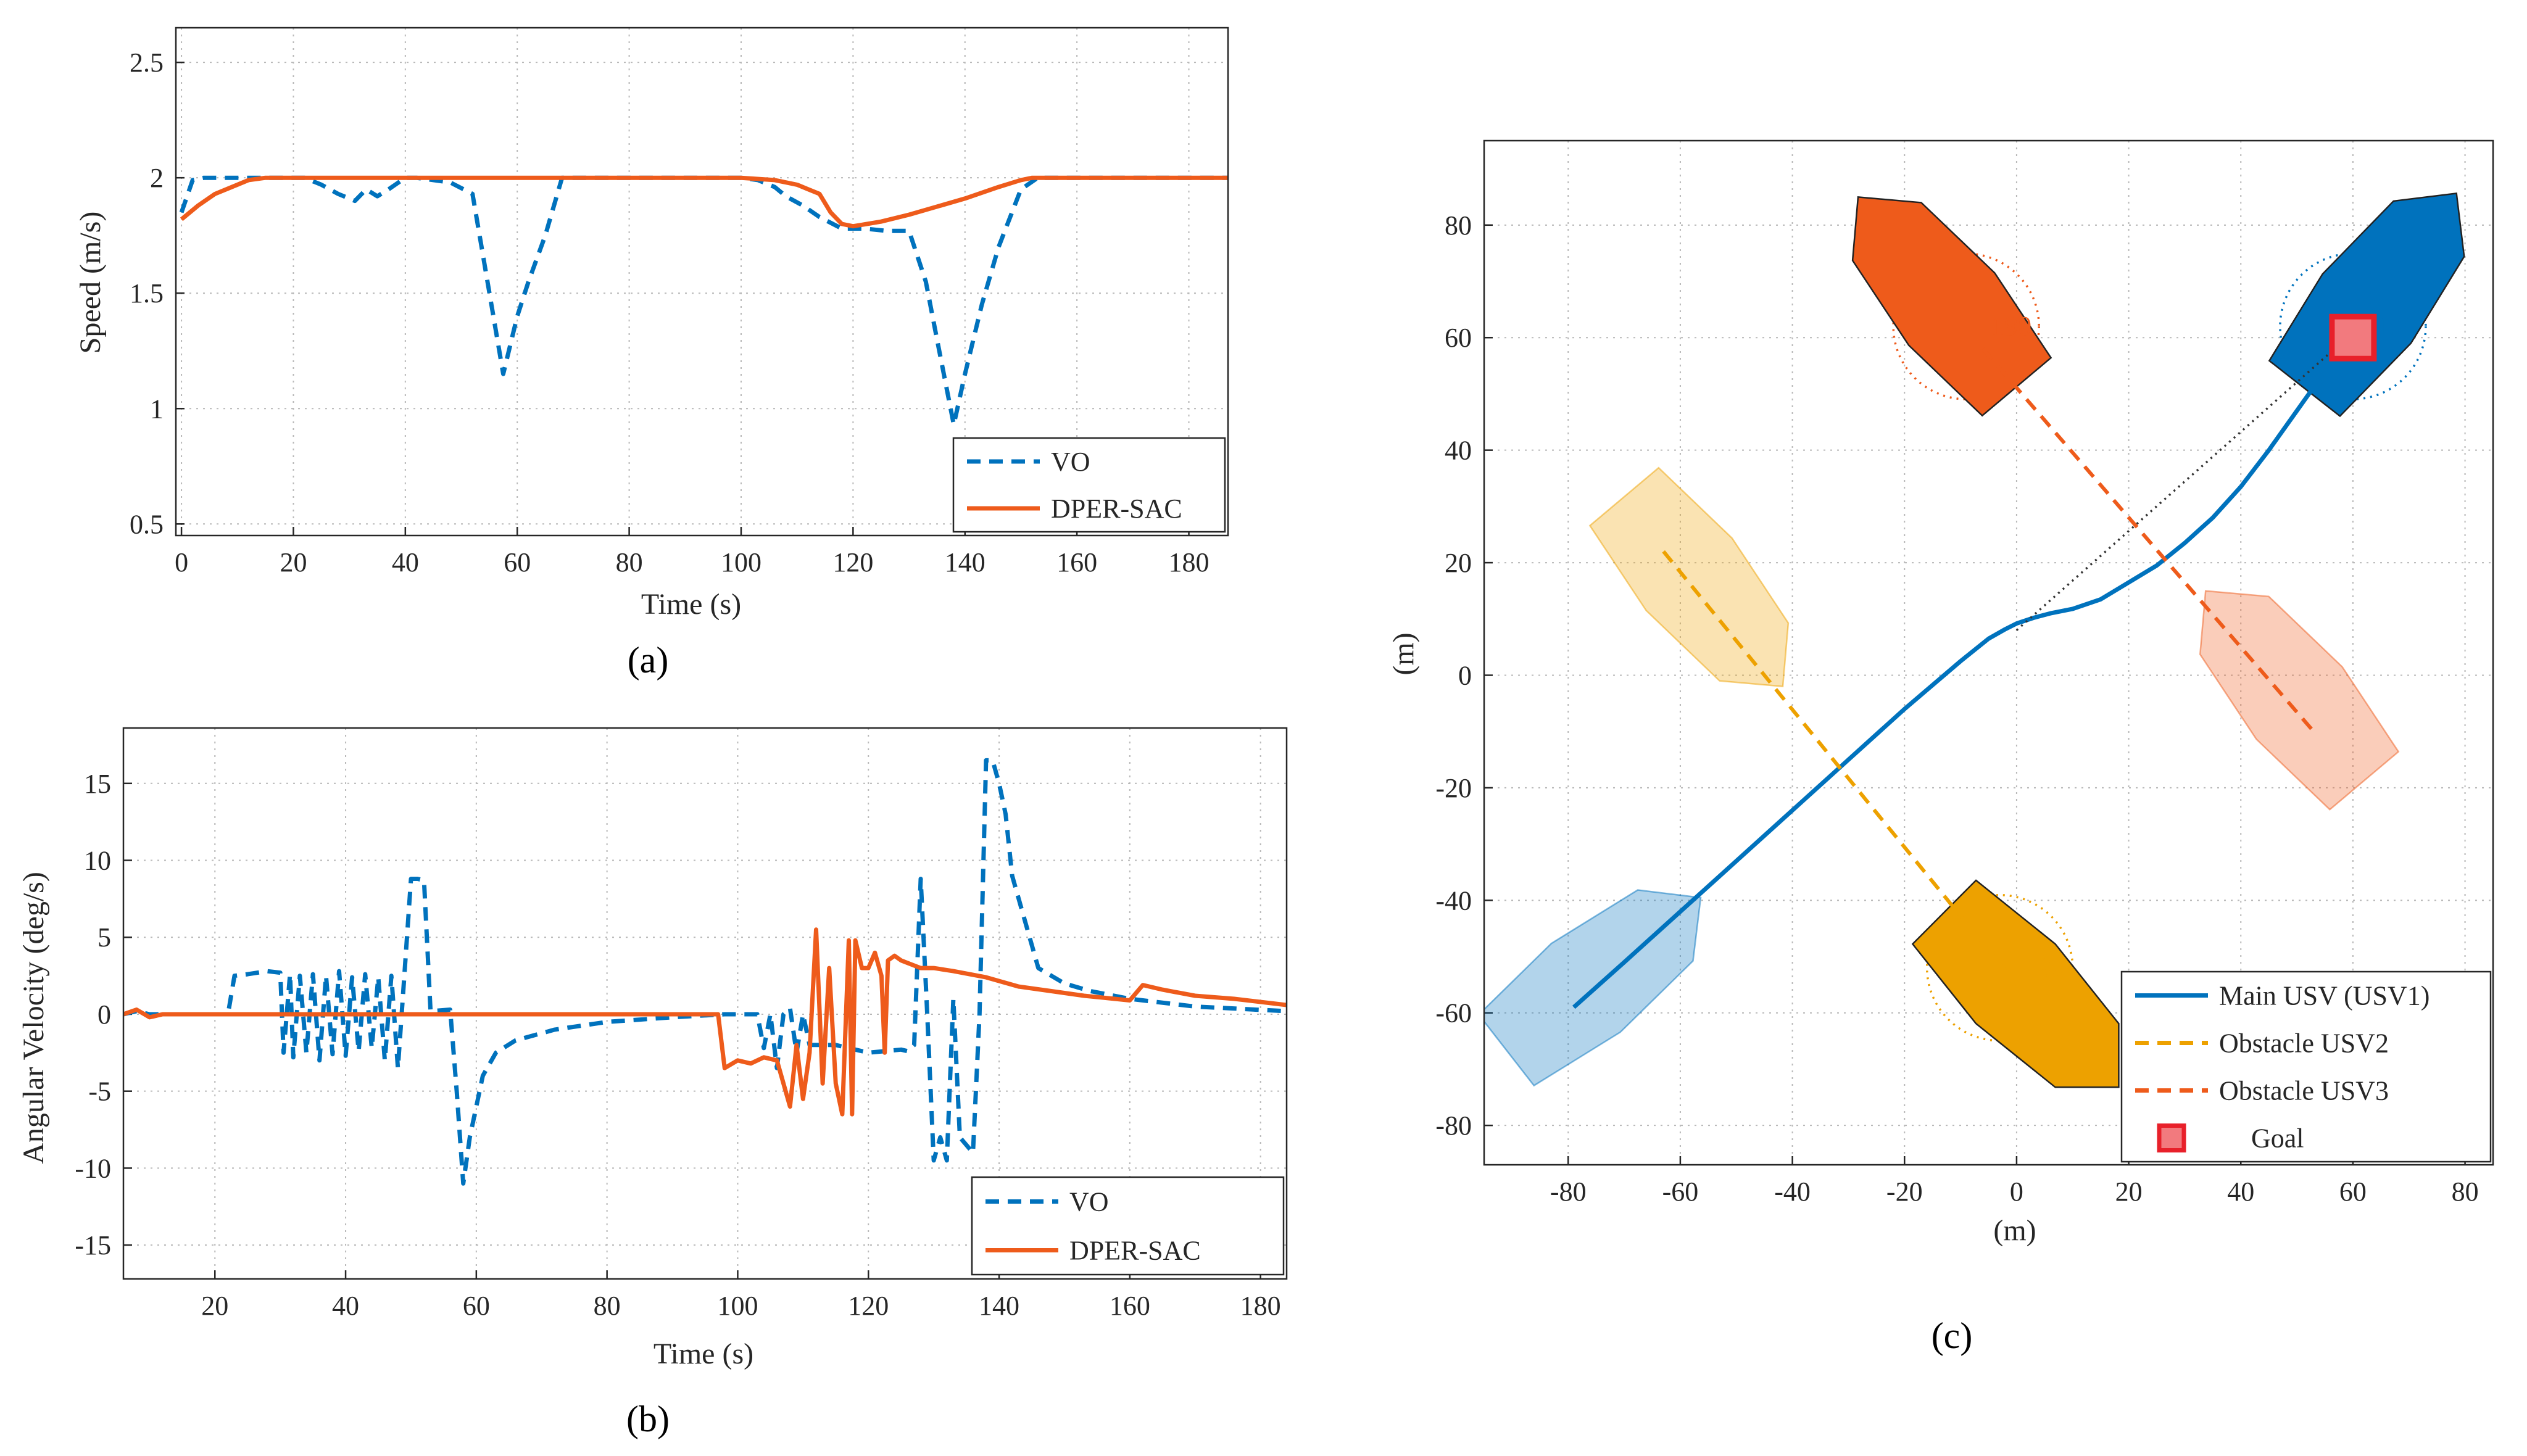  What do you see at coordinates (157, 178) in the screenshot?
I see `y-tick-label: 2` at bounding box center [157, 178].